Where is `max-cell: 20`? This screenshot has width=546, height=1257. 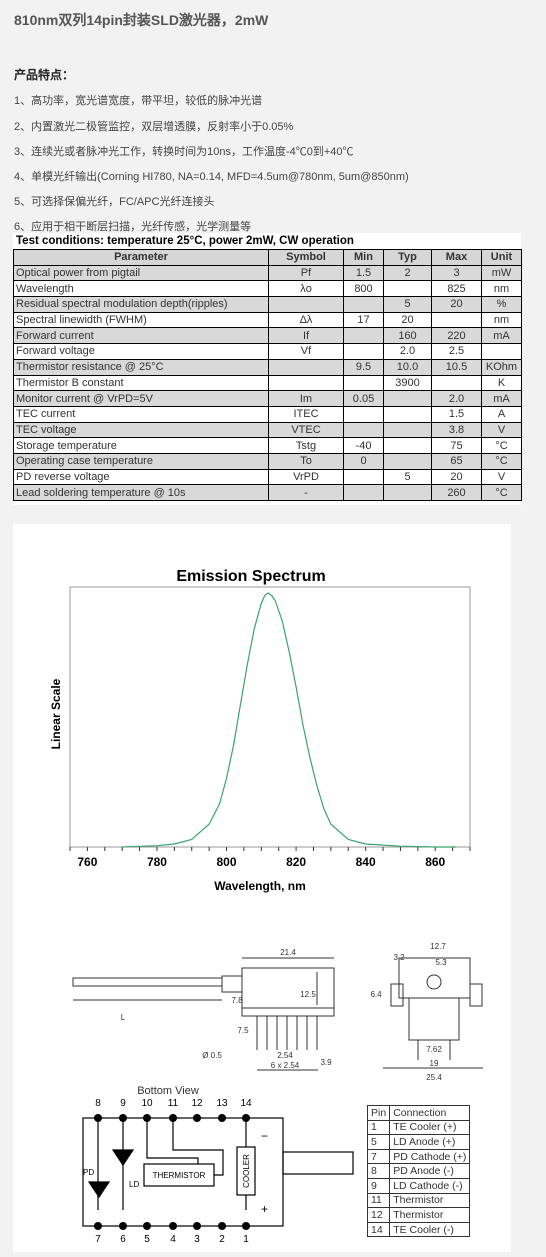 max-cell: 20 is located at coordinates (456, 304).